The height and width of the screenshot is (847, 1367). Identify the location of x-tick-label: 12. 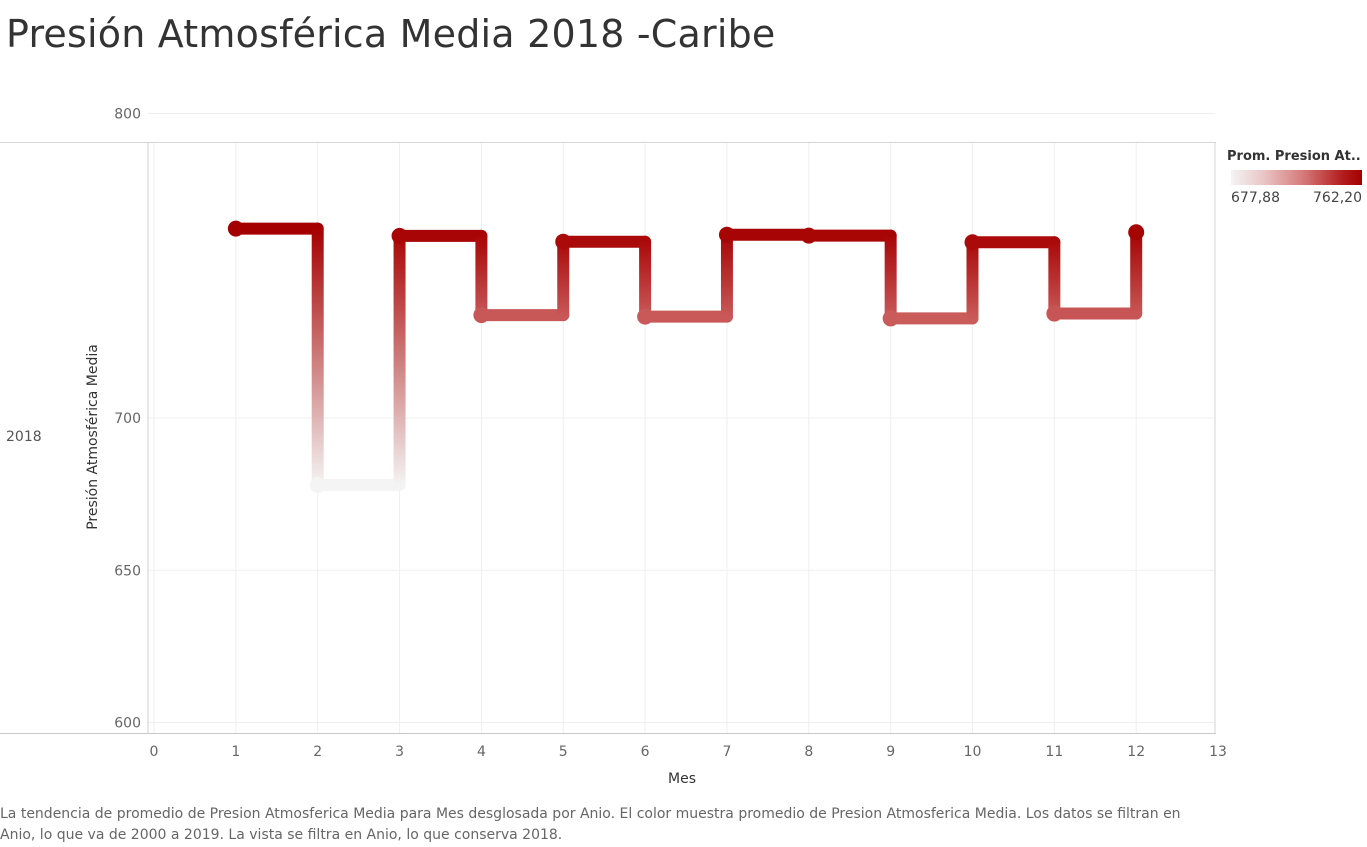
(1136, 752).